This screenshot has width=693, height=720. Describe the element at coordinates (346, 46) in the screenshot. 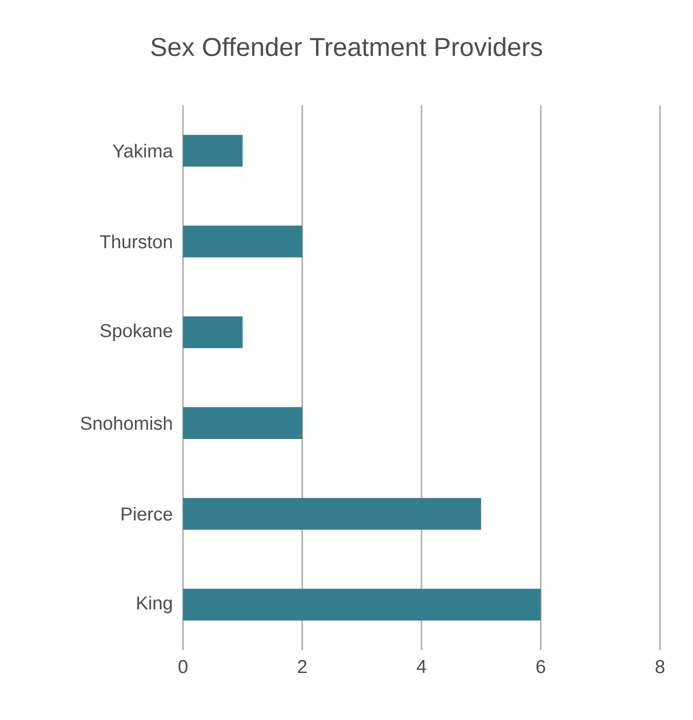

I see `chart-title: Sex Offender Treatment Providers` at that location.